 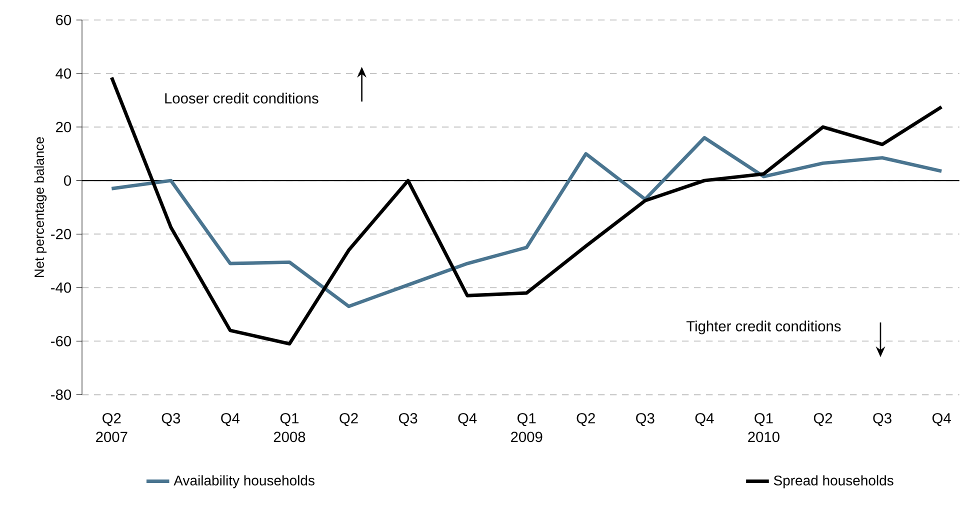 What do you see at coordinates (112, 427) in the screenshot?
I see `x-tick-label: Q2 2007` at bounding box center [112, 427].